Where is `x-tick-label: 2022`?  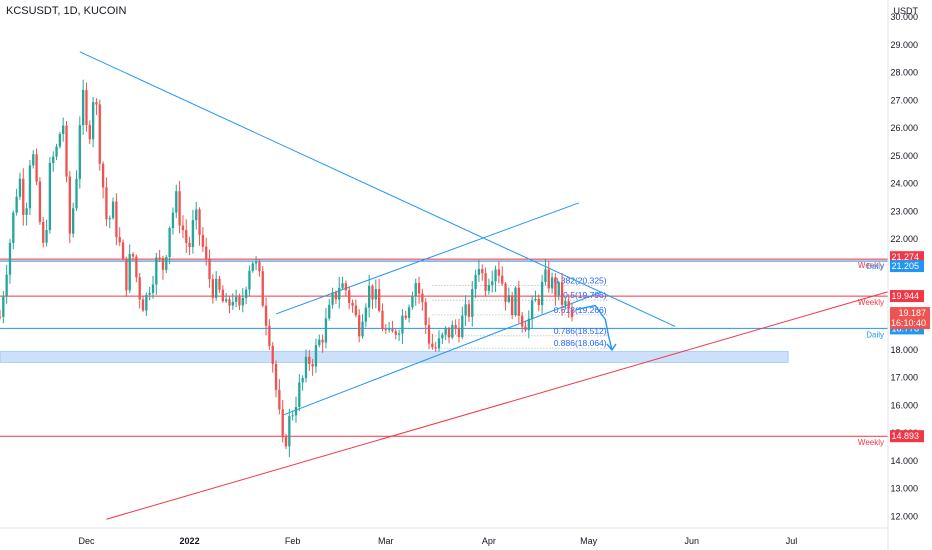 x-tick-label: 2022 is located at coordinates (190, 541).